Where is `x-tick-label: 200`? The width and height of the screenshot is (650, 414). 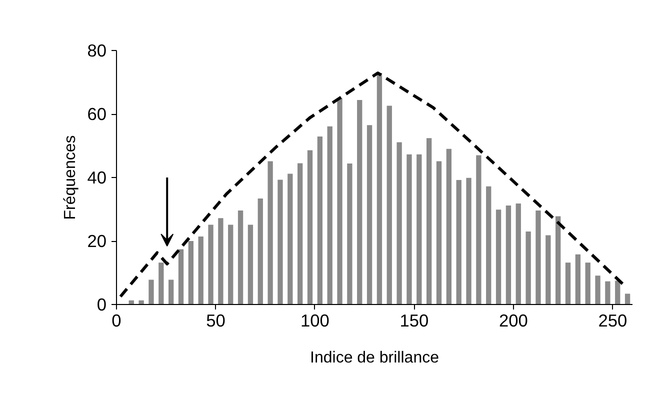 x-tick-label: 200 is located at coordinates (513, 320).